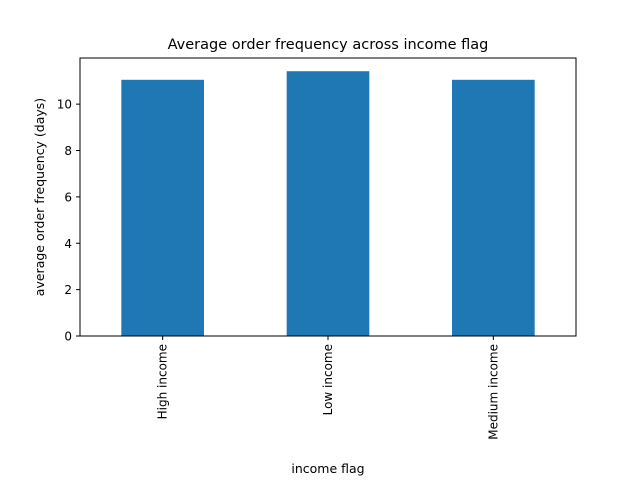 The height and width of the screenshot is (480, 640). What do you see at coordinates (68, 151) in the screenshot?
I see `y-tick-label: 8` at bounding box center [68, 151].